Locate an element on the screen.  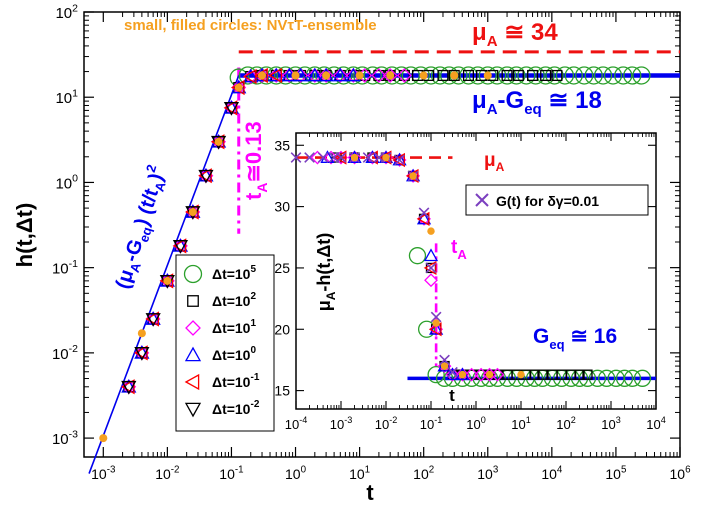
main-y-axis-label: h(t,Δt) is located at coordinates (24, 235).